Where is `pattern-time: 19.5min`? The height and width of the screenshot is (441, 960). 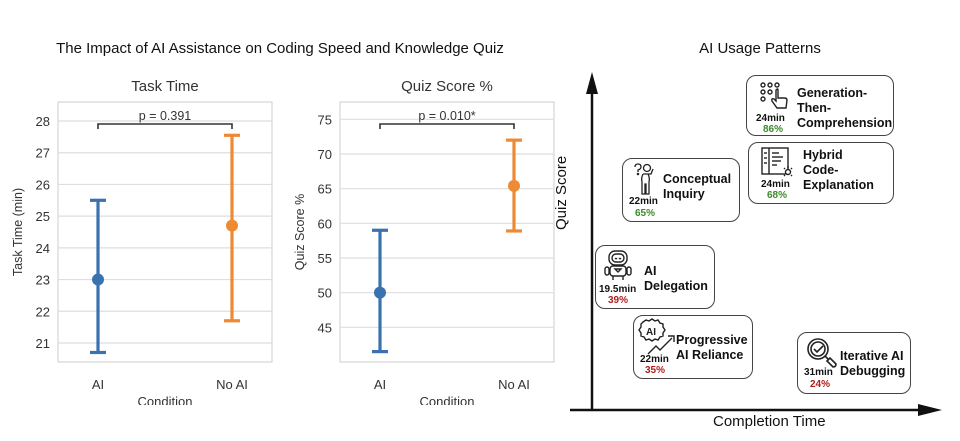 pattern-time: 19.5min is located at coordinates (618, 289).